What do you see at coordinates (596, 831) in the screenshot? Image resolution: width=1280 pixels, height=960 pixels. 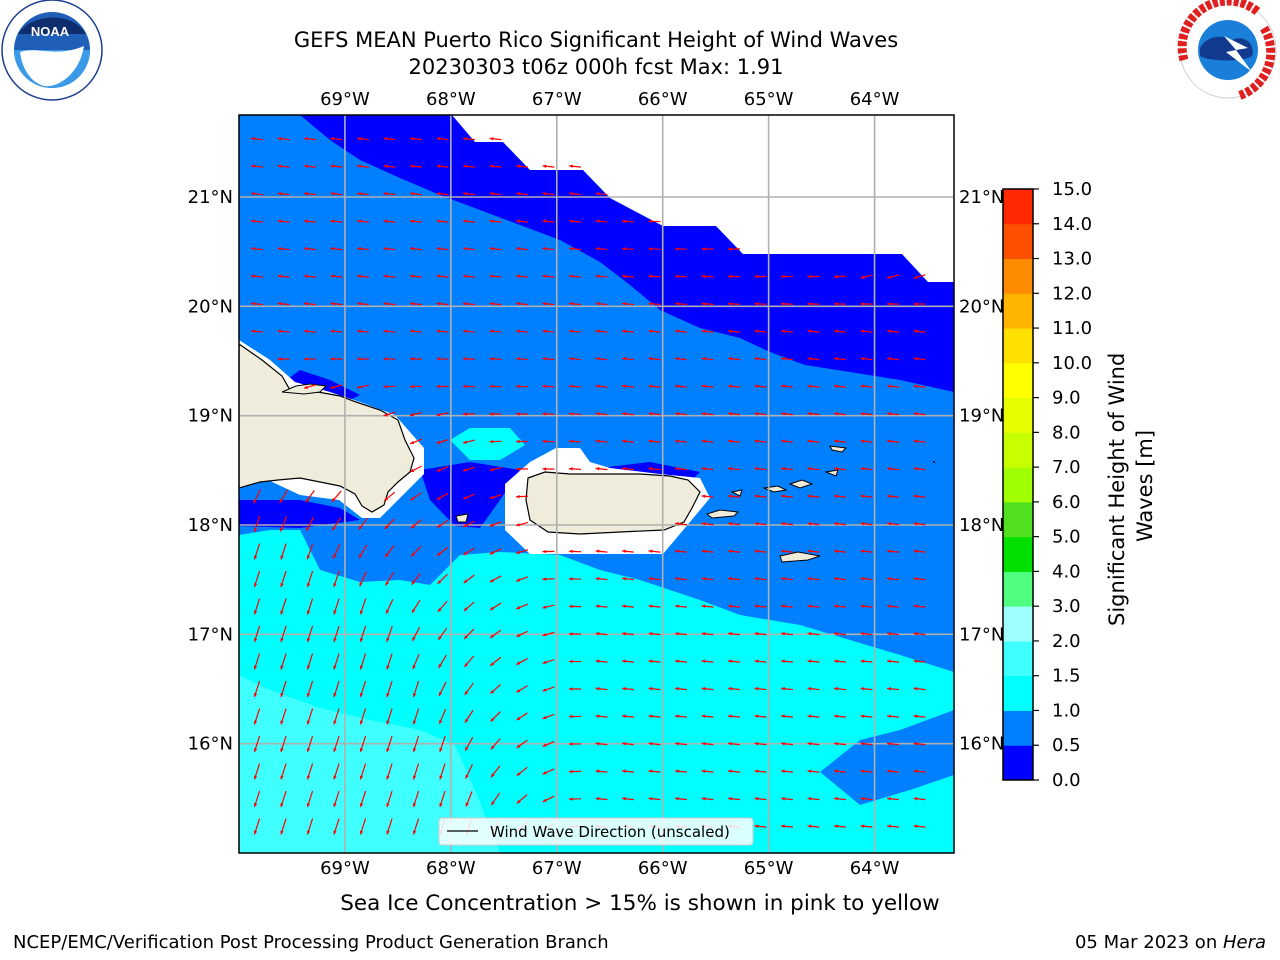 I see `map-legend: Wind Wave Direction (unscaled)` at bounding box center [596, 831].